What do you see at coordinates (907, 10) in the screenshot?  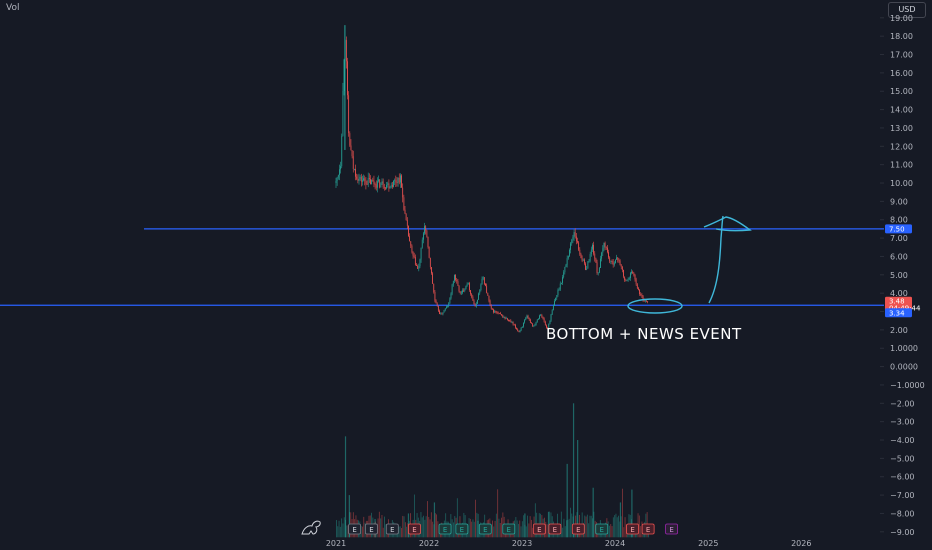 I see `currency-selector: USD` at bounding box center [907, 10].